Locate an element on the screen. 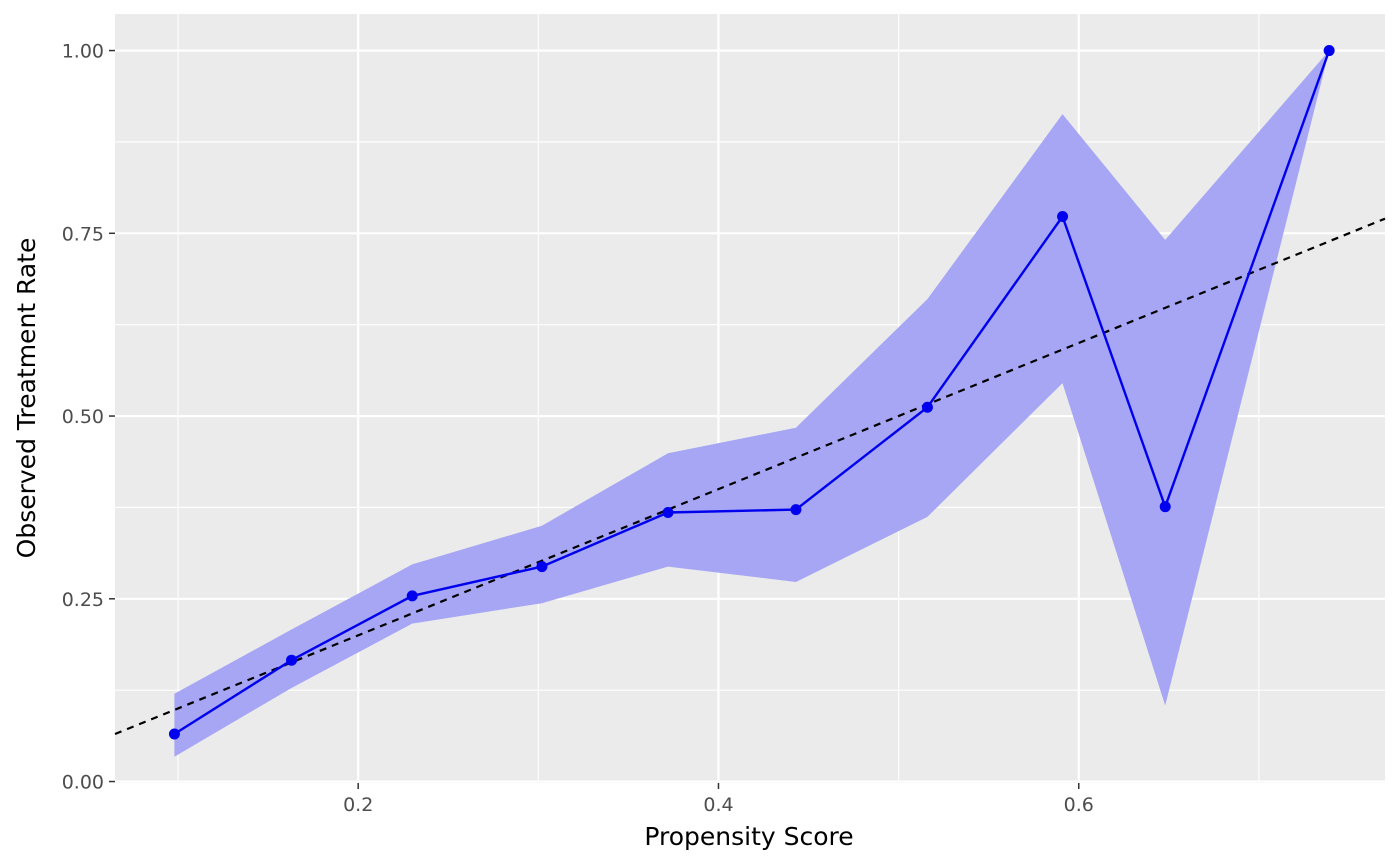 Image resolution: width=1400 pixels, height=866 pixels. x-tick-label: 0.4 is located at coordinates (718, 805).